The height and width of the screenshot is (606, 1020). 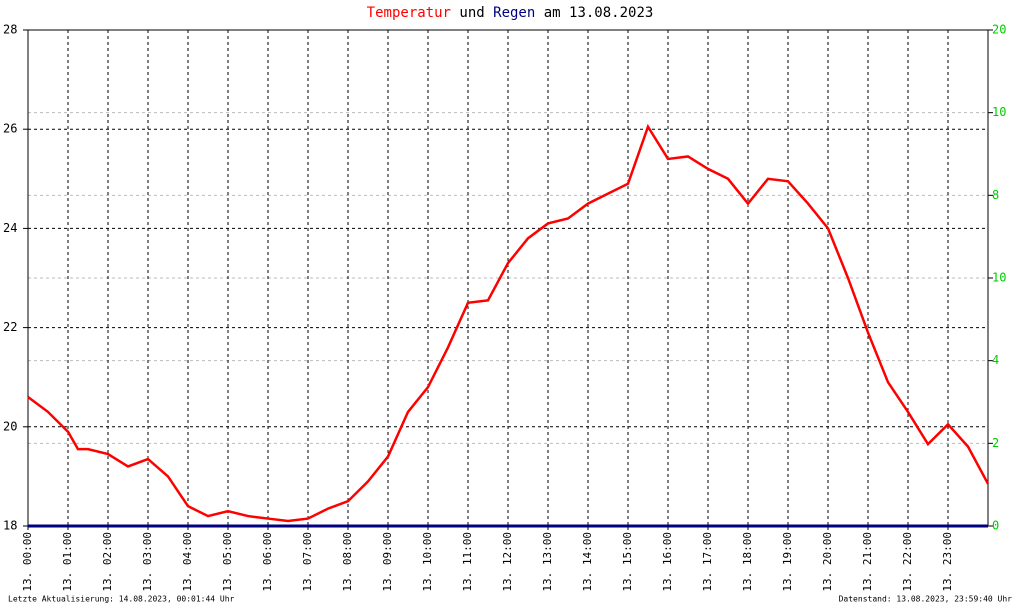 What do you see at coordinates (867, 562) in the screenshot?
I see `x-tick-label: 13. 21:00` at bounding box center [867, 562].